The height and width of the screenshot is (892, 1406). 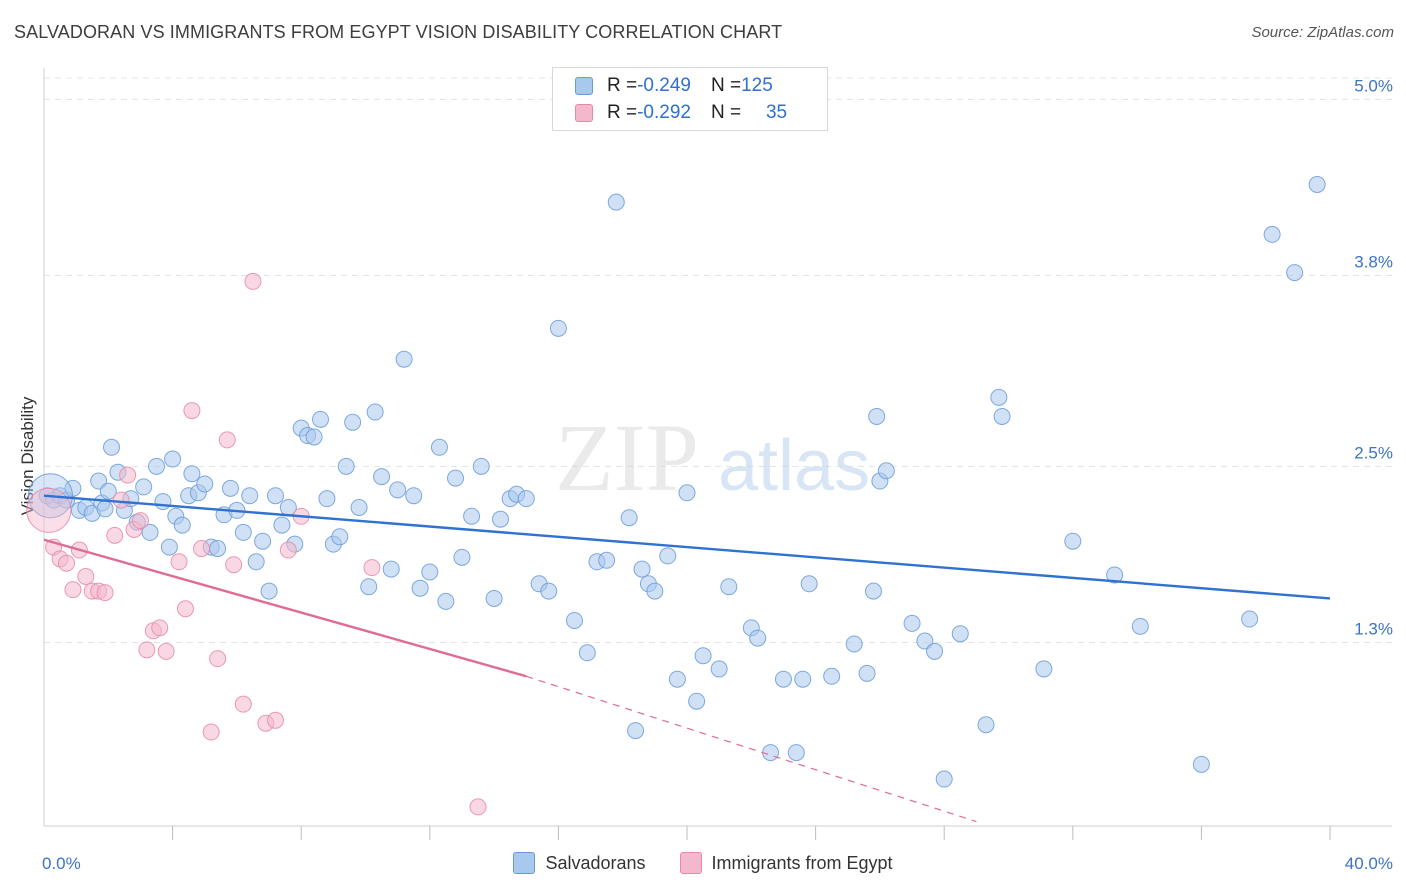 What do you see at coordinates (1373, 452) in the screenshot?
I see `y-tick-label: 2.5%` at bounding box center [1373, 452].